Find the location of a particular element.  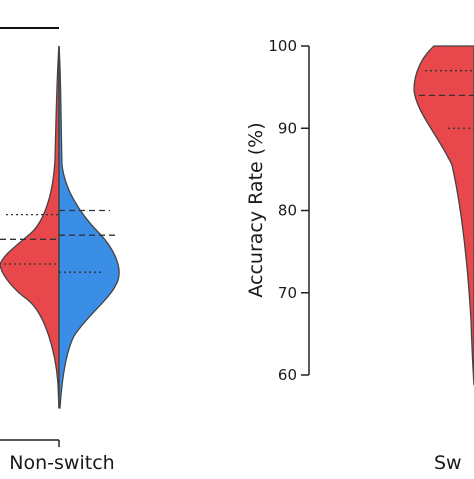

x-tick-label-switch: Sw is located at coordinates (448, 463).